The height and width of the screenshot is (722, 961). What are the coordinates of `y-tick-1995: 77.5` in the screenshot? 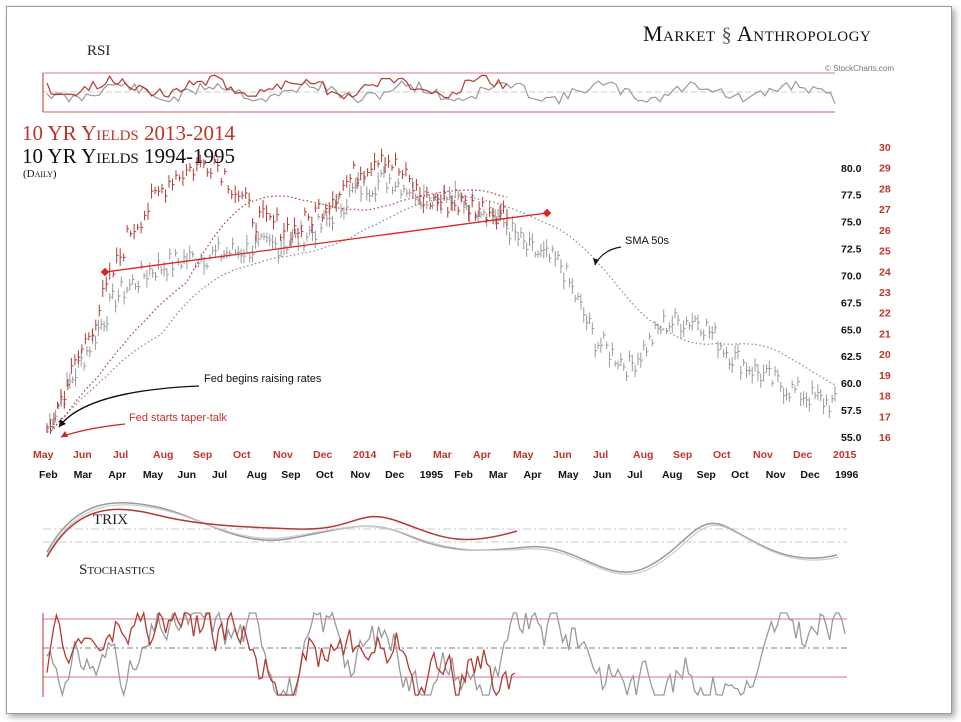 It's located at (851, 196).